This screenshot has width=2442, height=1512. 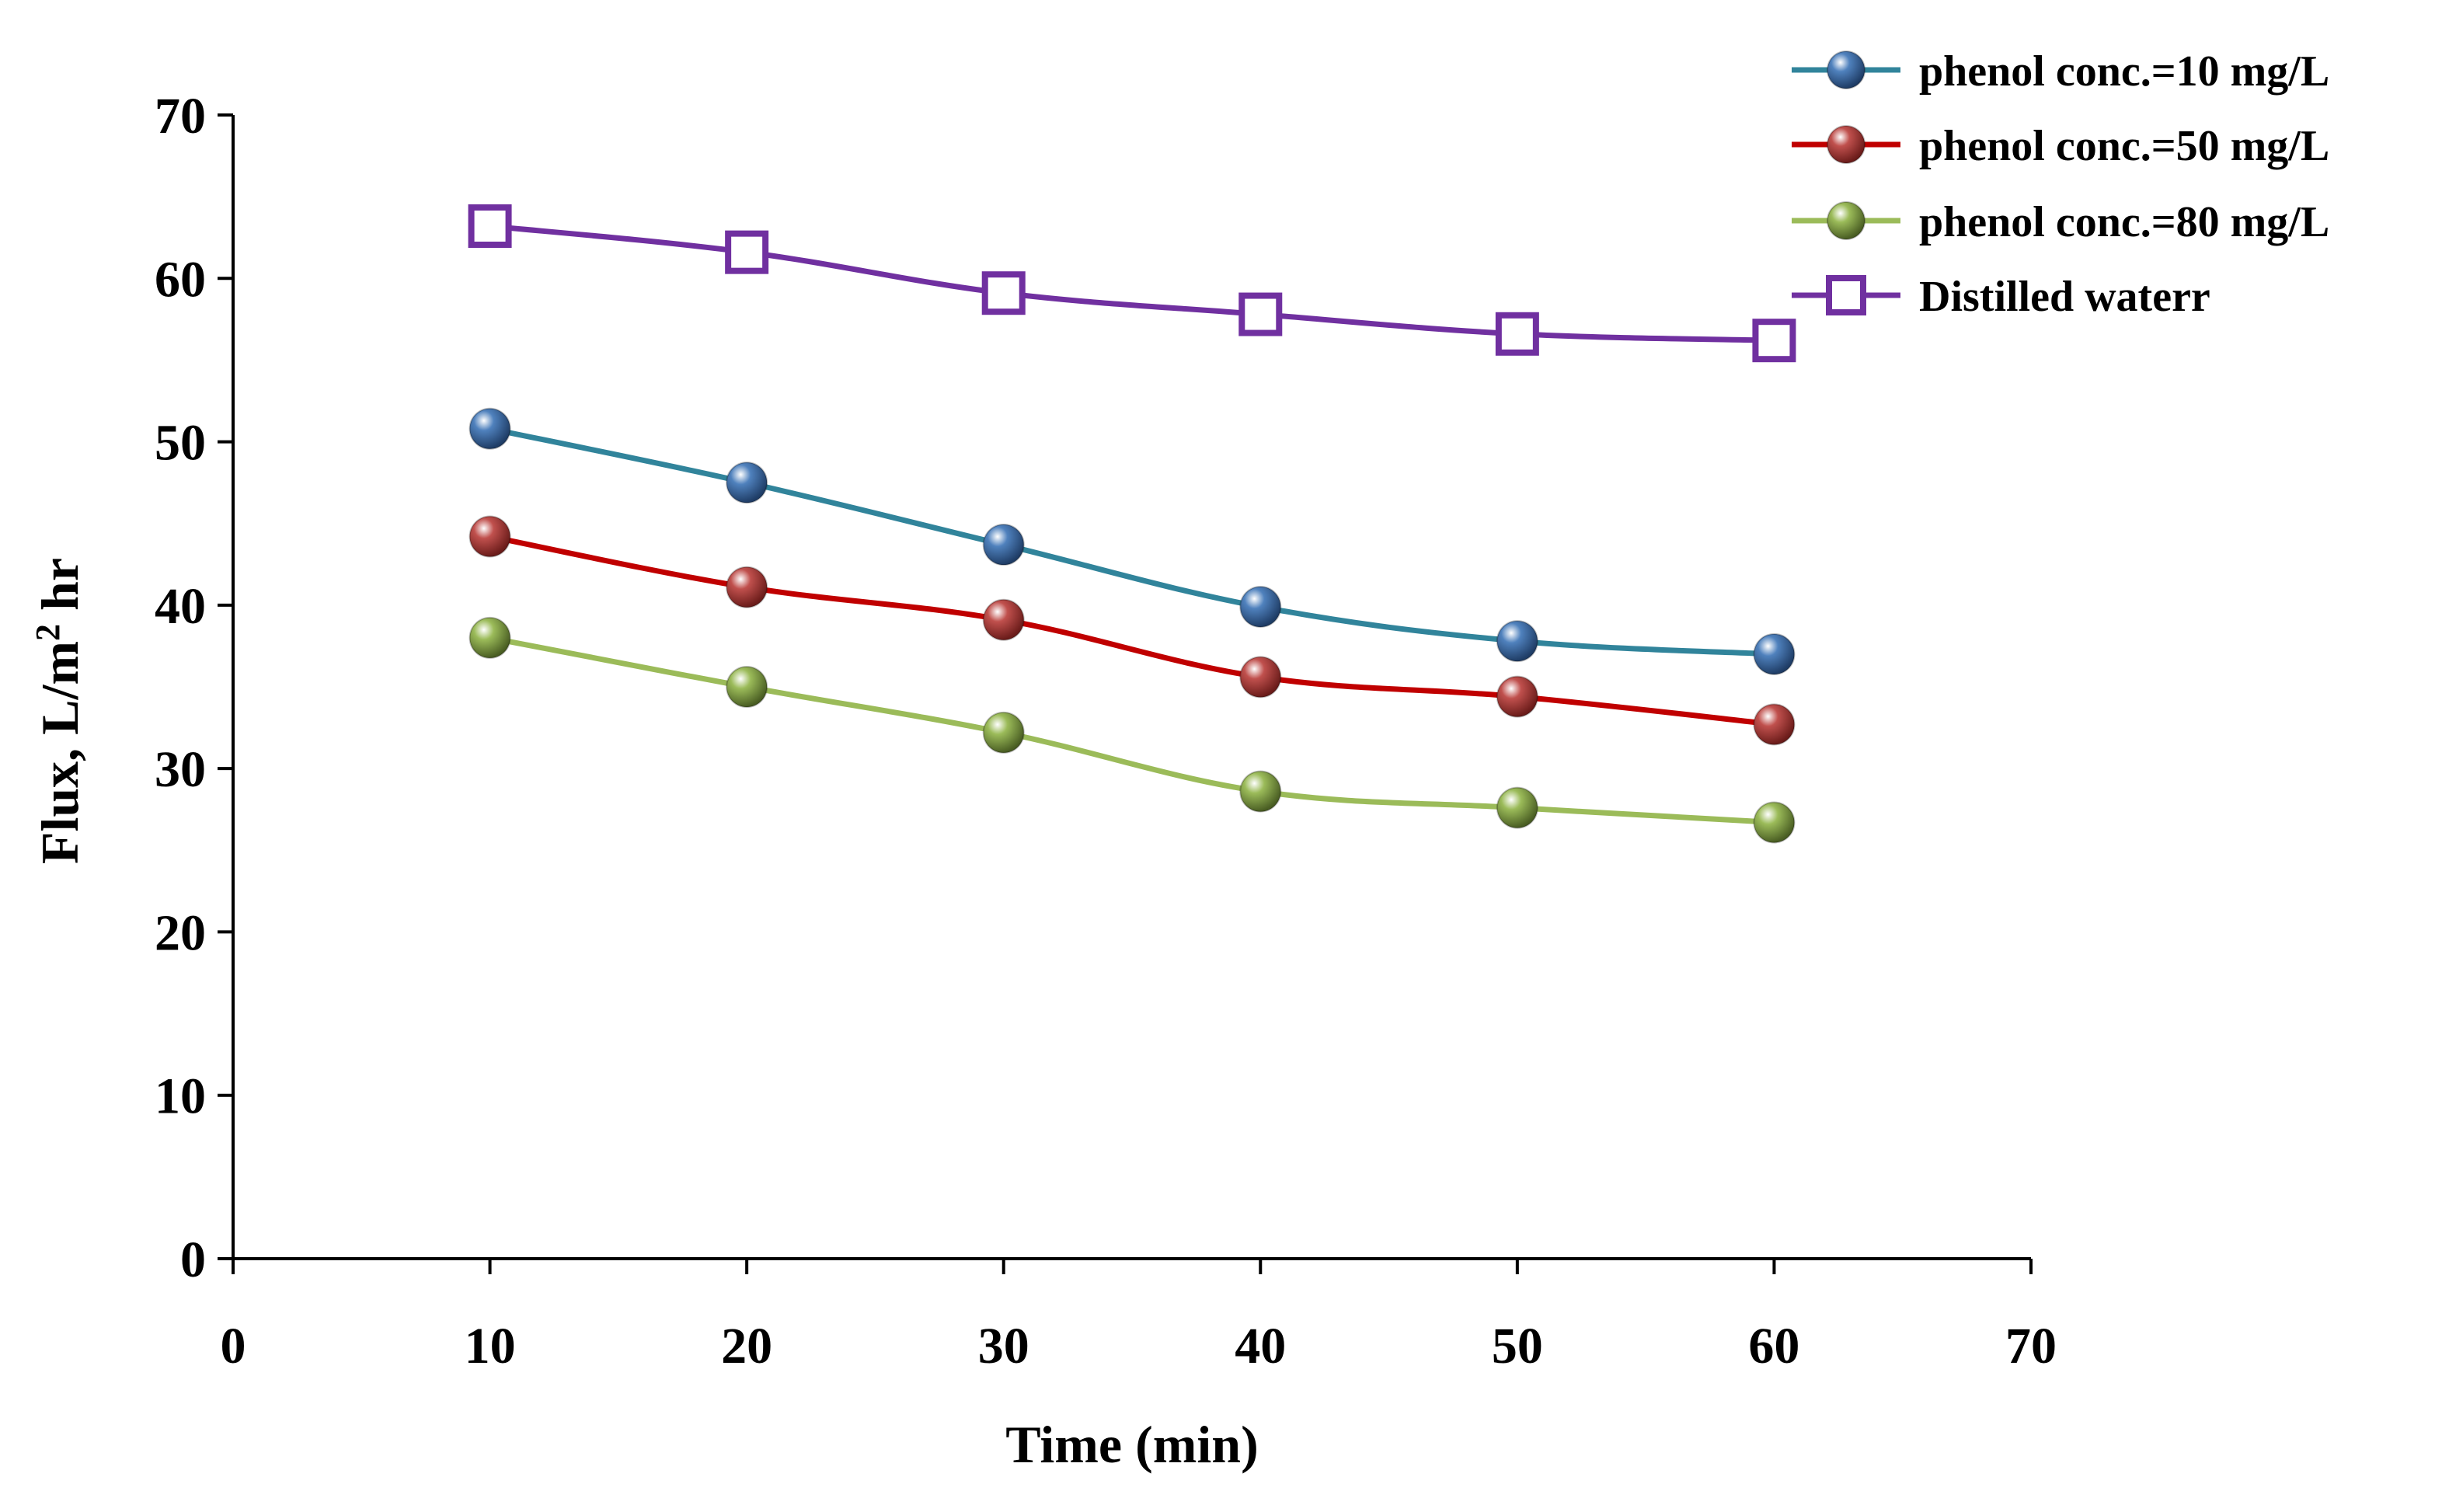 I want to click on x-tick-label: 60, so click(x=1774, y=1346).